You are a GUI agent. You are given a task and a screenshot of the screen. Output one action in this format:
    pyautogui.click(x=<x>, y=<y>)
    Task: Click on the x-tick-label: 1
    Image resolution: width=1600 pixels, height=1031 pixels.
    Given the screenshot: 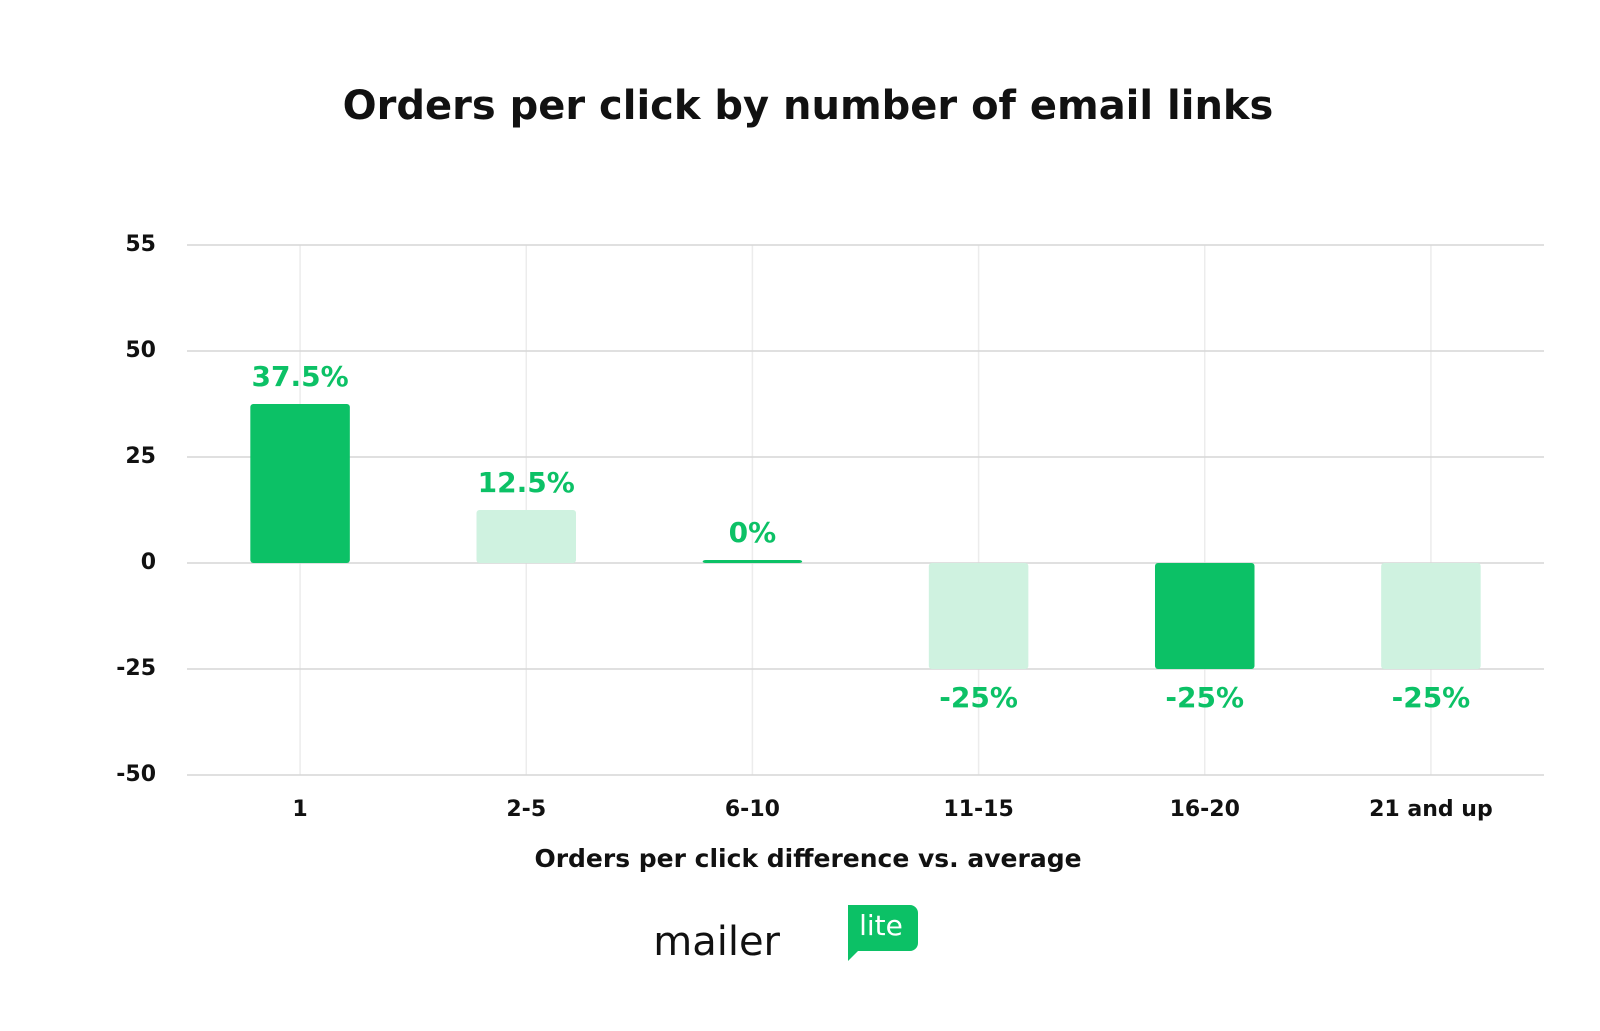 What is the action you would take?
    pyautogui.click(x=299, y=809)
    